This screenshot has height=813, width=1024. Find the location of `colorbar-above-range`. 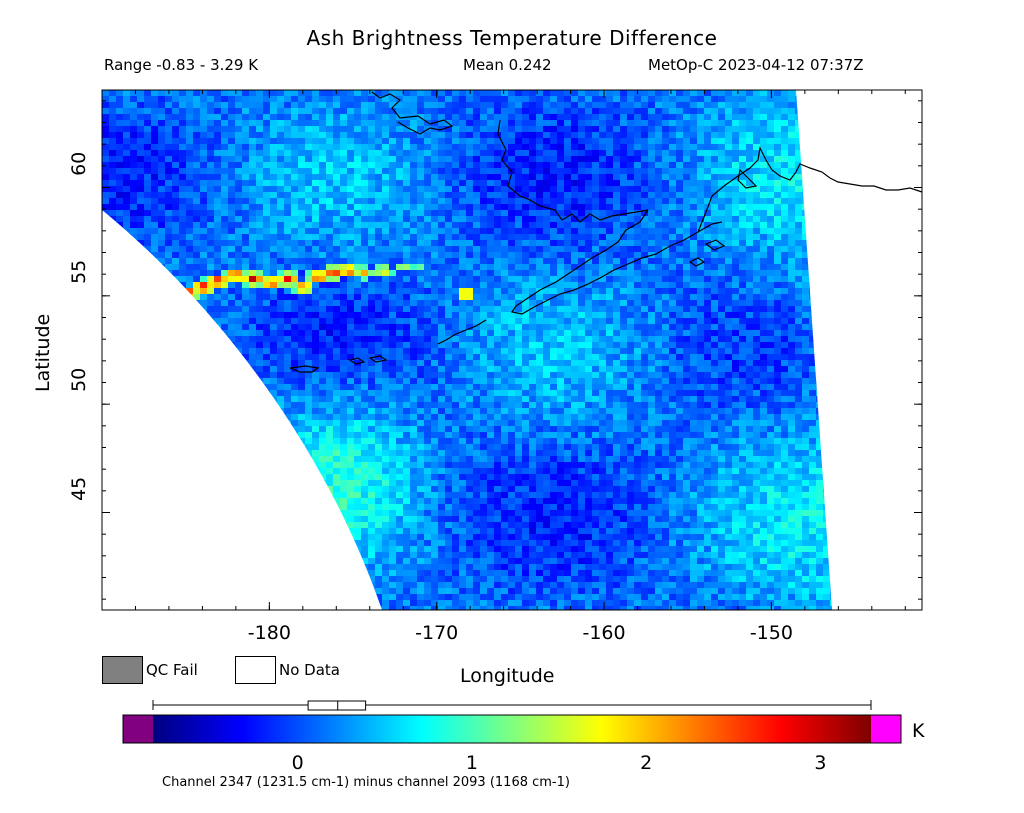

colorbar-above-range is located at coordinates (886, 729).